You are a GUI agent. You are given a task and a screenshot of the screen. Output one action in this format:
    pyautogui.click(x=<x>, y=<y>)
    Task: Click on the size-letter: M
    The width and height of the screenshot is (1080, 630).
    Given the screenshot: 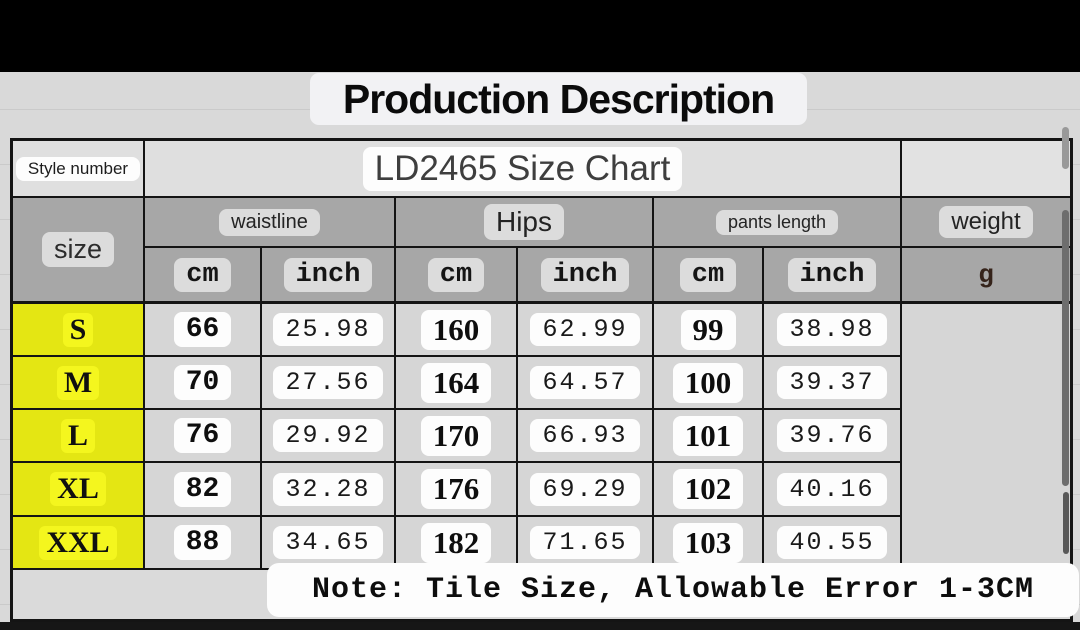 What is the action you would take?
    pyautogui.click(x=78, y=382)
    